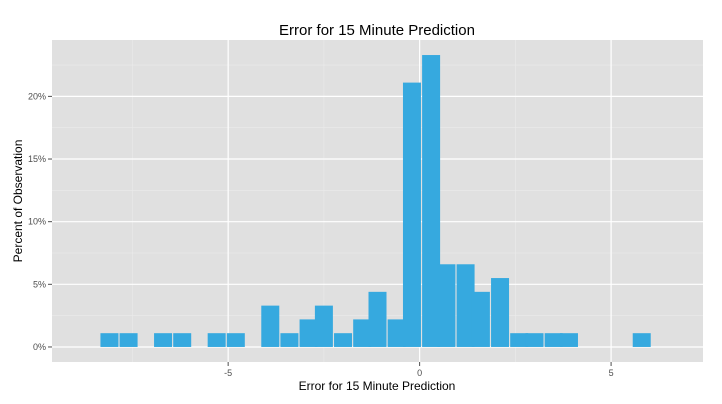 Image resolution: width=722 pixels, height=404 pixels. I want to click on x-axis-ticks: -5 0 5, so click(419, 370).